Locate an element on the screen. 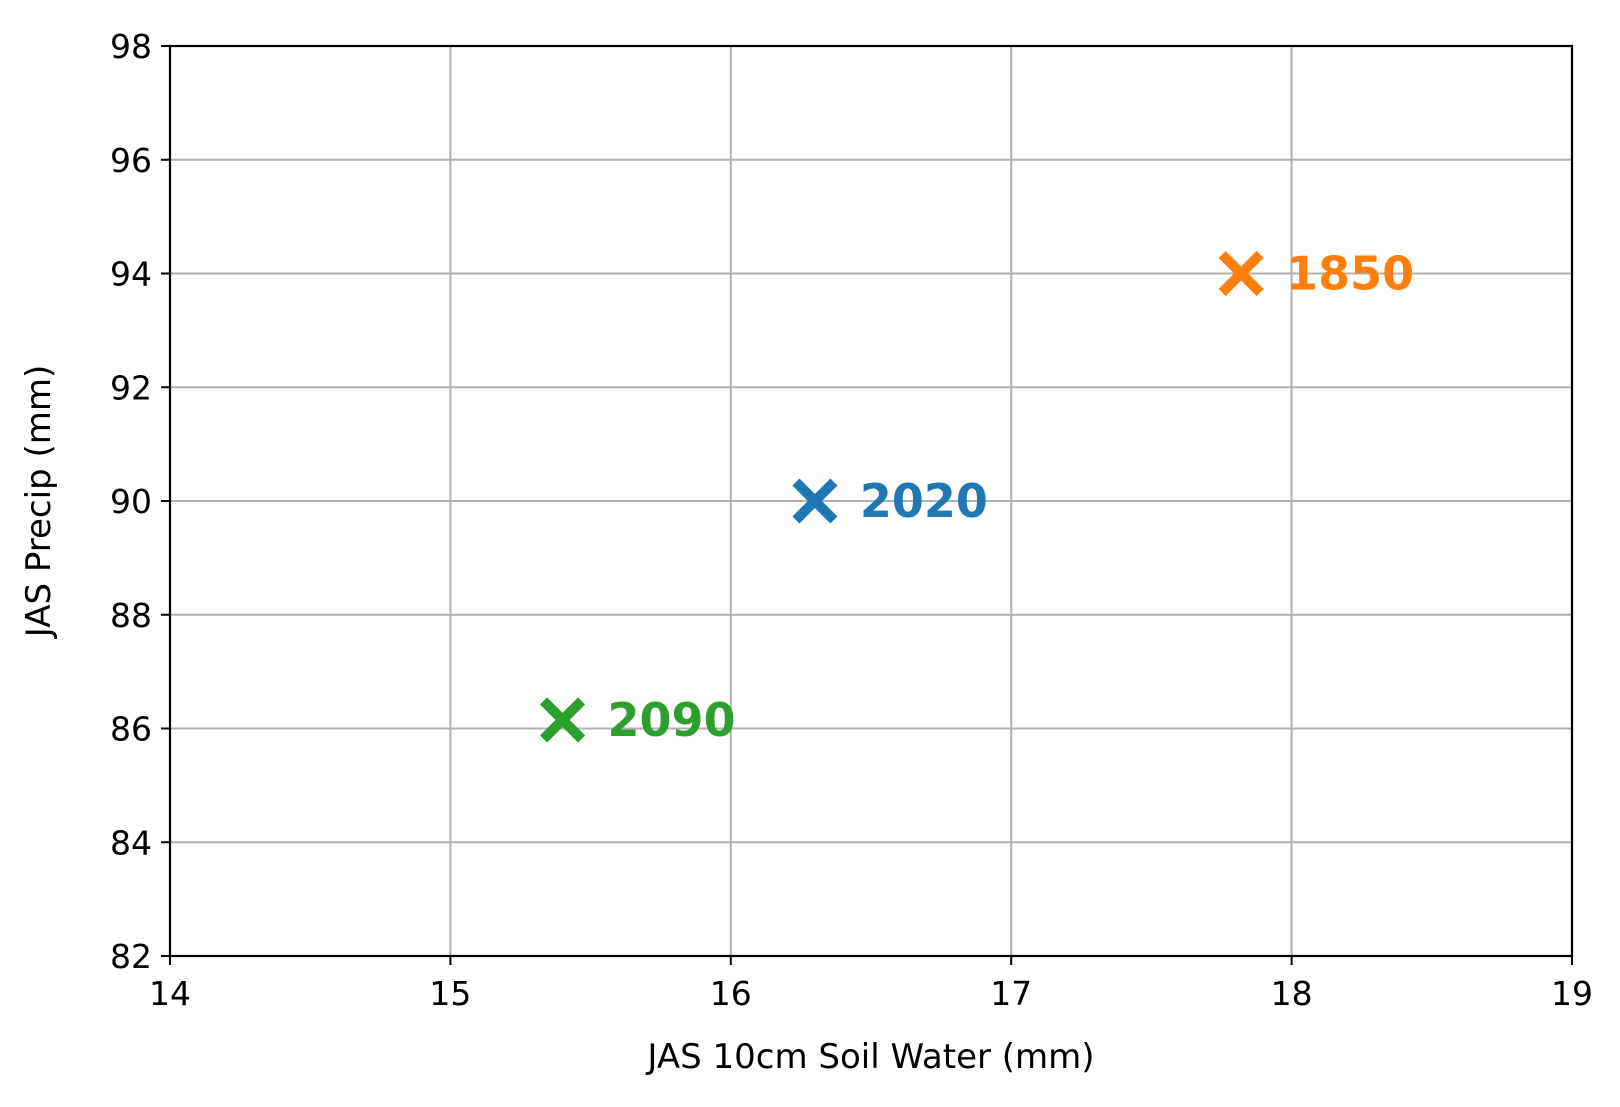 The image size is (1620, 1107). y-tick-label: 90 is located at coordinates (131, 501).